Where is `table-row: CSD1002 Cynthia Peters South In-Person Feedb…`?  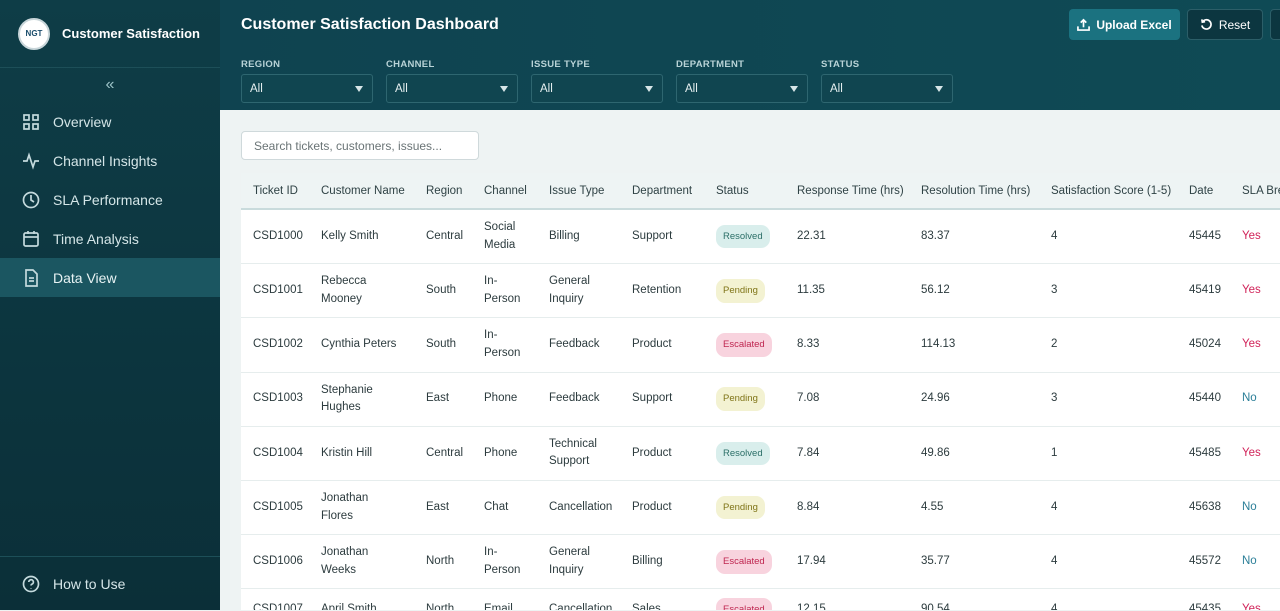 table-row: CSD1002 Cynthia Peters South In-Person Feedb… is located at coordinates (760, 345).